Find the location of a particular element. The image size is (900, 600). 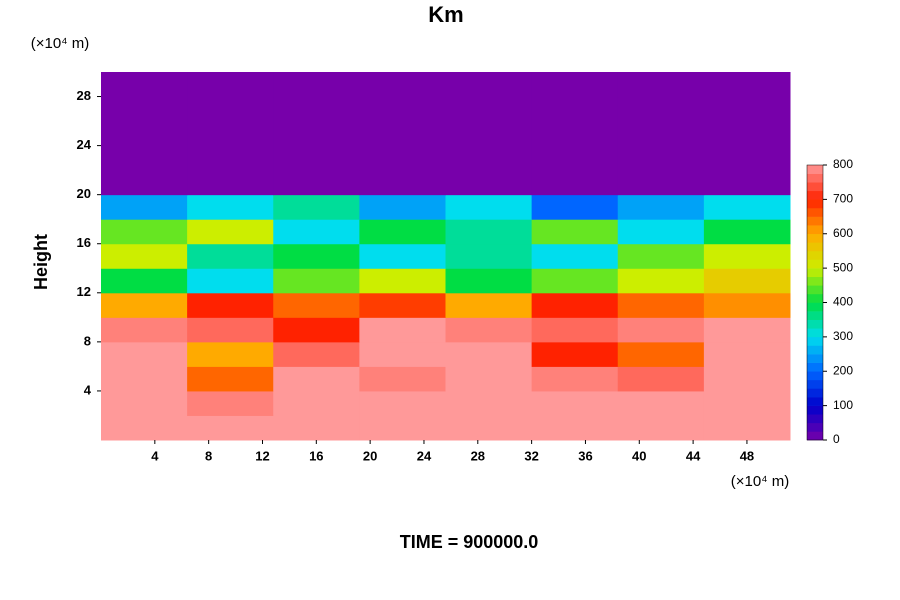

chart-title: Km is located at coordinates (445, 14).